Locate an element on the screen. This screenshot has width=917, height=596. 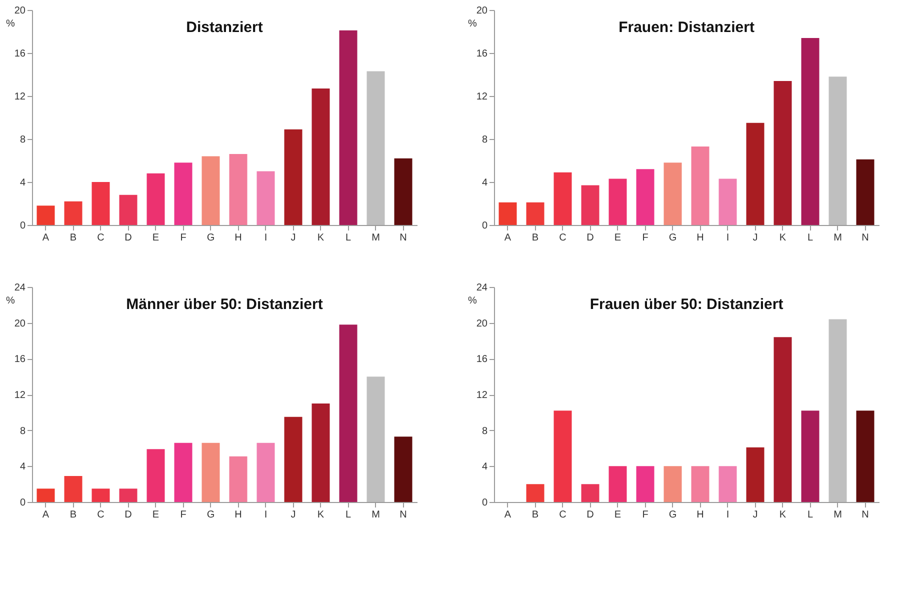
y-tick-label: 4 is located at coordinates (23, 183).